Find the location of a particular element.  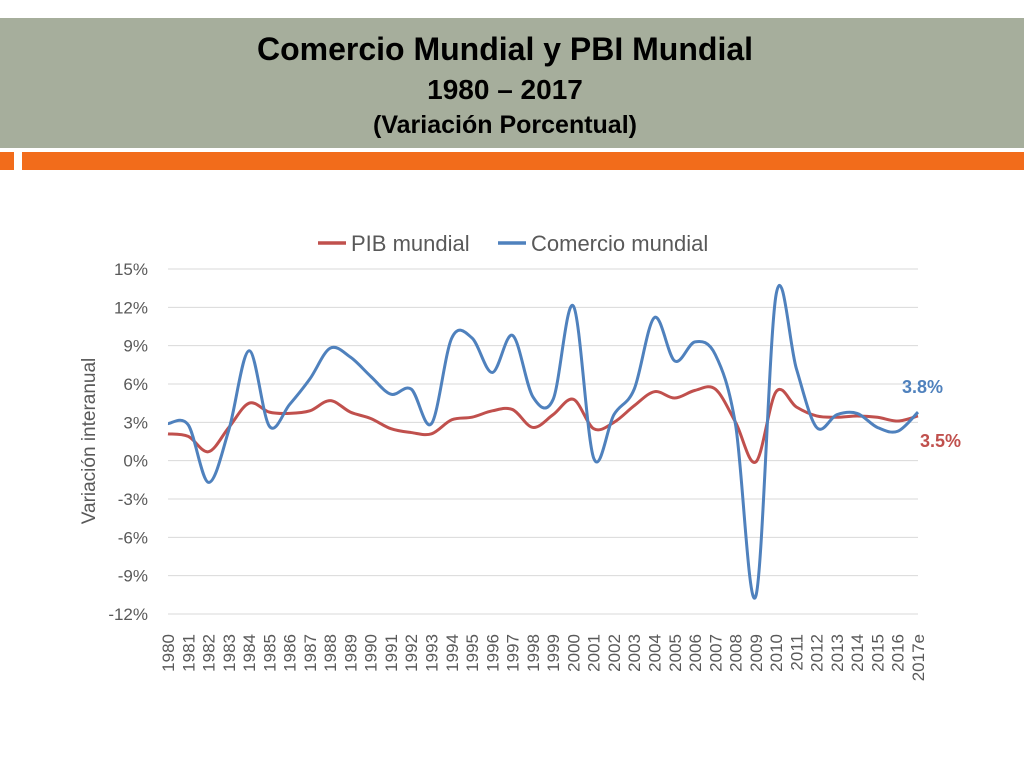

x-tick-label: 1991 is located at coordinates (391, 653).